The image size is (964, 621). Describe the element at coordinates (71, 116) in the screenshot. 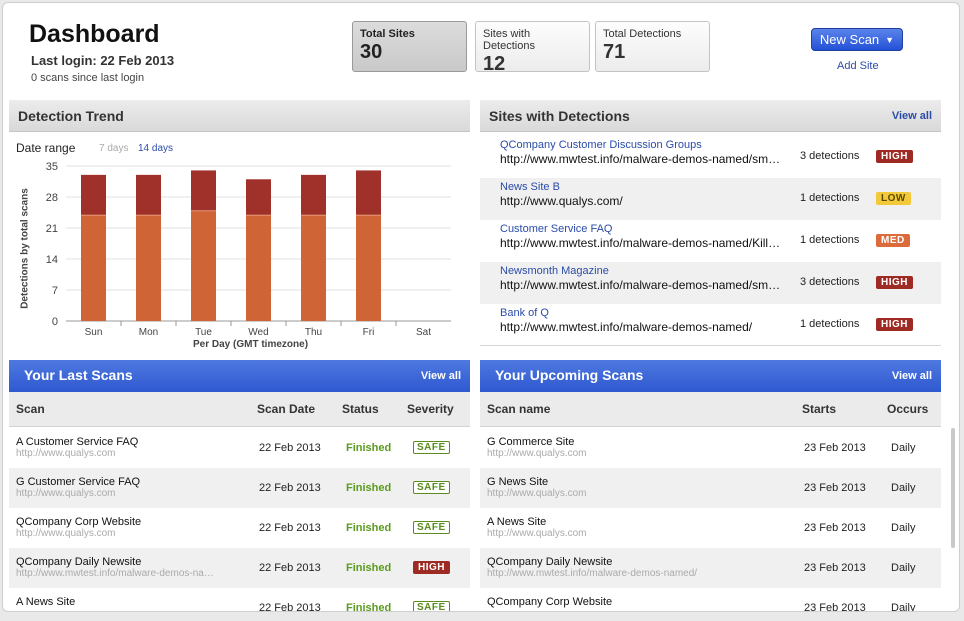

I see `detection-trend-title: Detection Trend` at that location.